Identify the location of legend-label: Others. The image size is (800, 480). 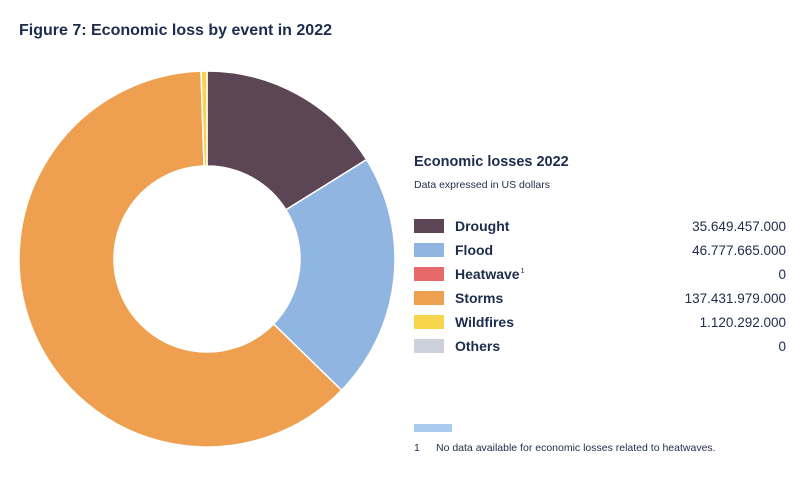
(616, 346).